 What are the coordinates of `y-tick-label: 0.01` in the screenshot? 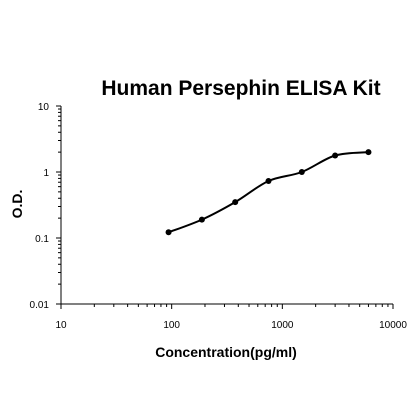 It's located at (40, 305).